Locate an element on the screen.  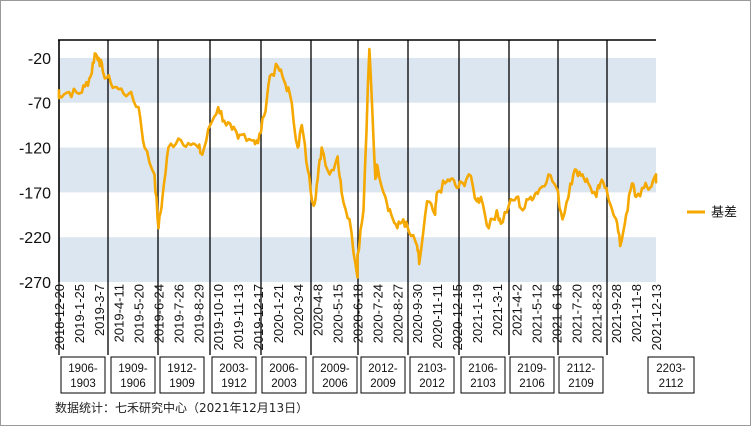
legend: 基差 is located at coordinates (712, 213).